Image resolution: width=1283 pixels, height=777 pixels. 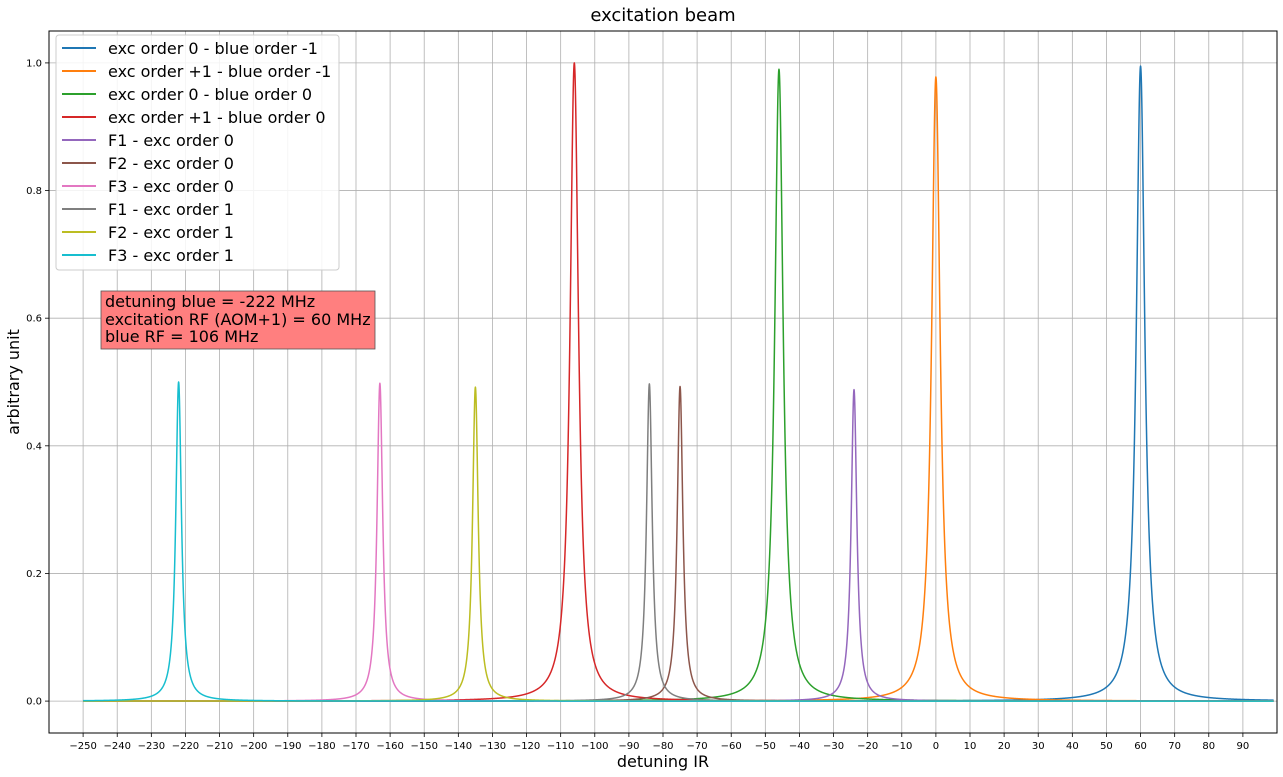 I want to click on legend-label: F1 - exc order 0, so click(x=171, y=140).